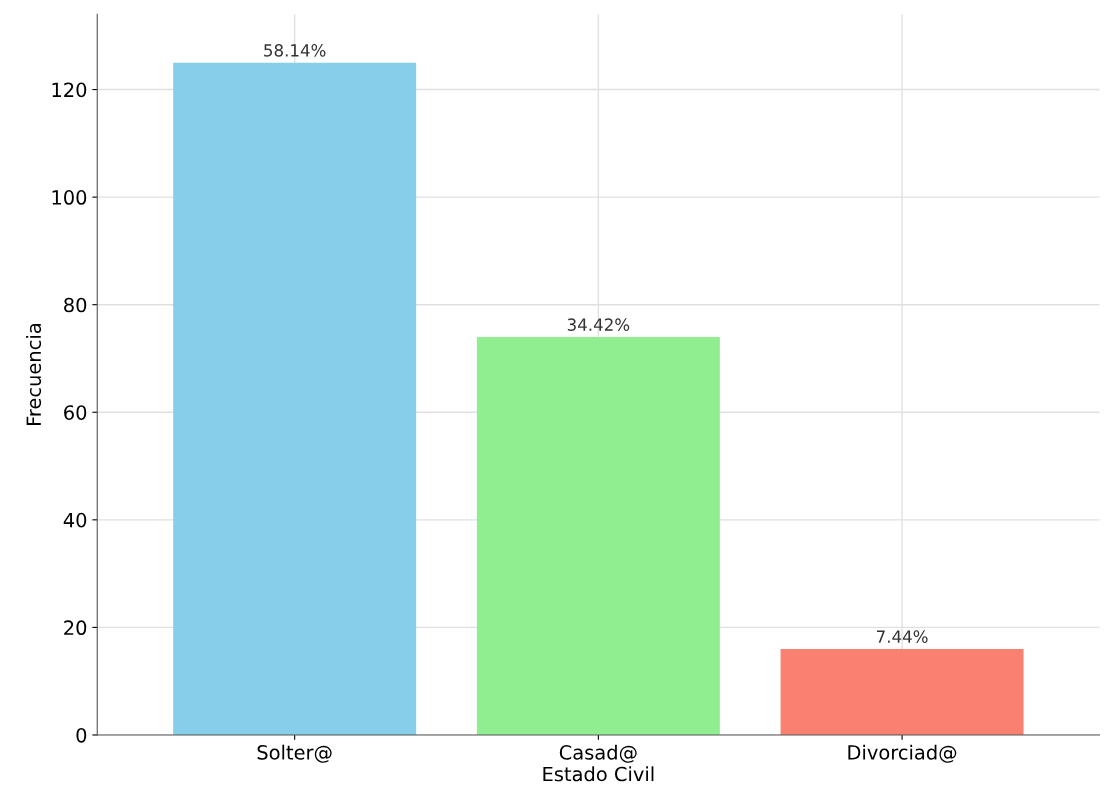 The width and height of the screenshot is (1105, 792). Describe the element at coordinates (902, 753) in the screenshot. I see `x-tick-label: Divorciad@` at that location.